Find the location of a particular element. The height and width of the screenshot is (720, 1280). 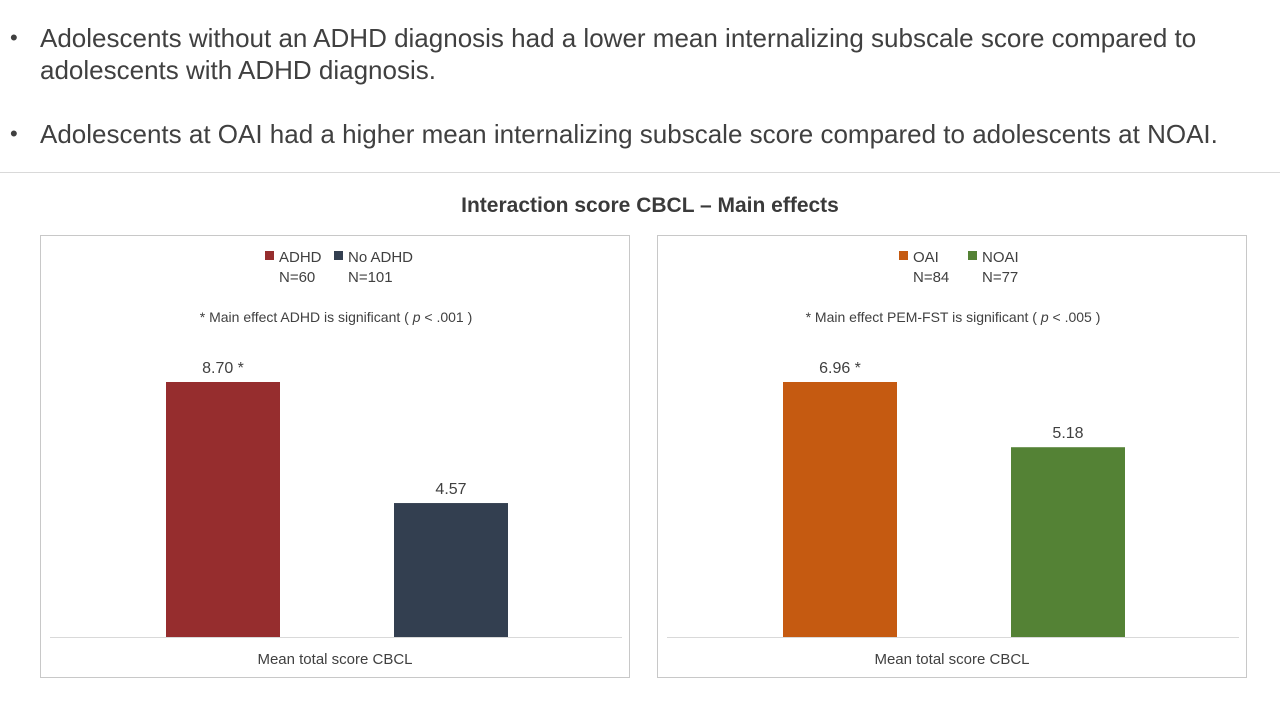

legend-n-no-adhd: N=101 is located at coordinates (370, 277).